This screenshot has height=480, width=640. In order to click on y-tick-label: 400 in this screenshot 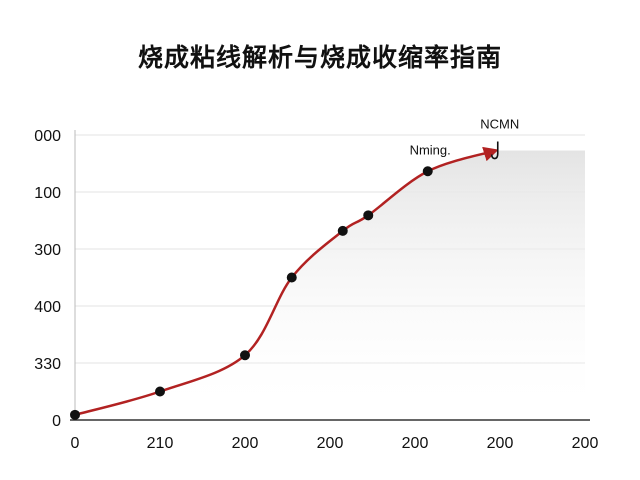, I will do `click(47, 307)`.